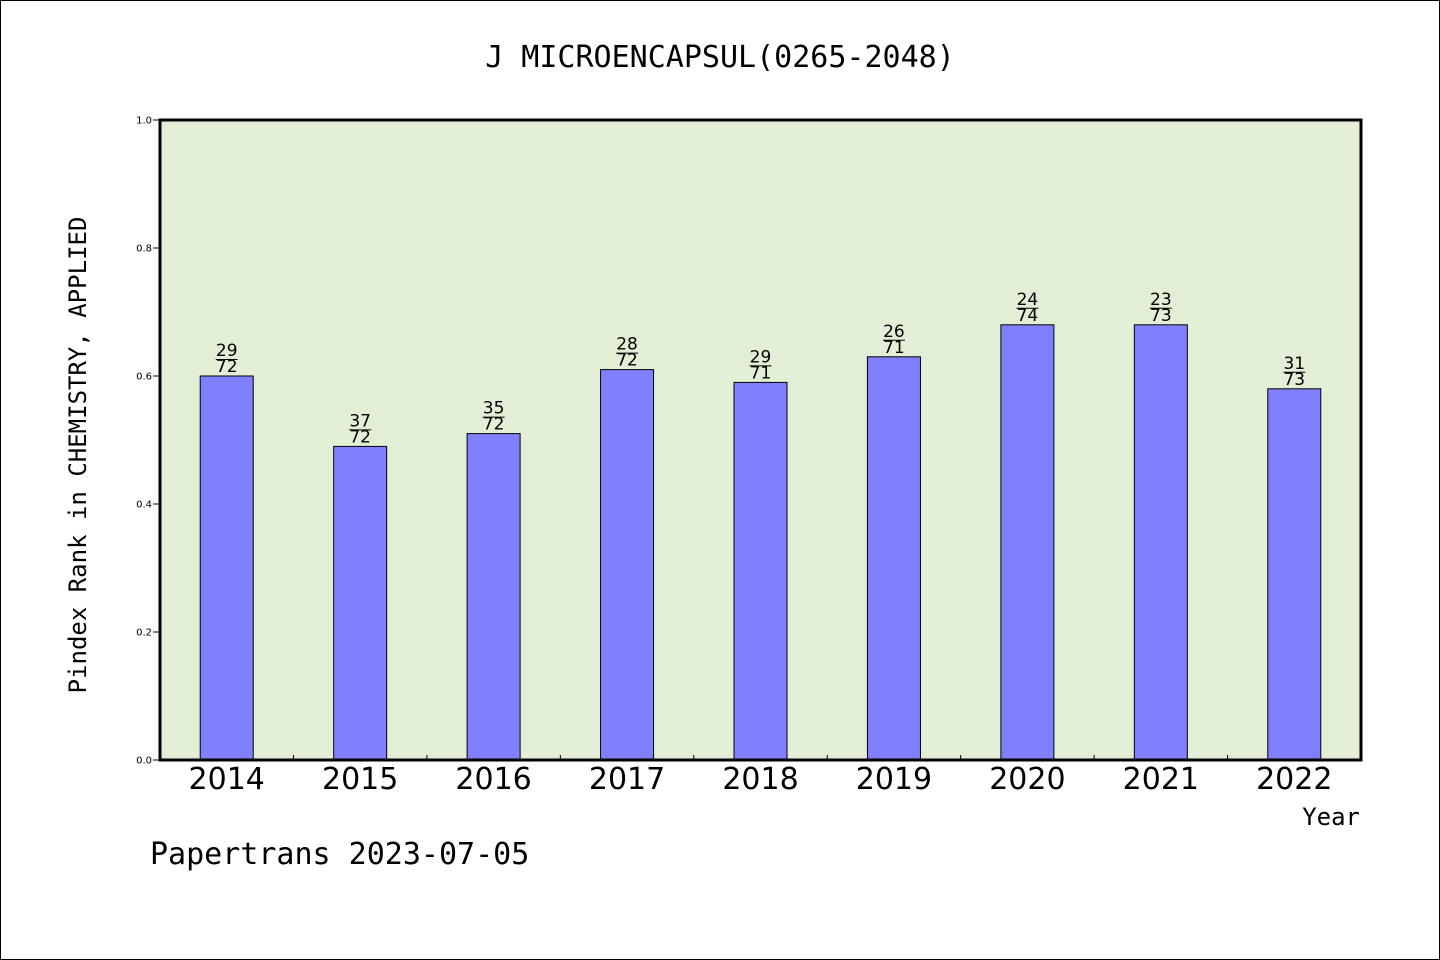 This screenshot has height=960, width=1440. I want to click on bar-rank-label: 31, so click(1294, 364).